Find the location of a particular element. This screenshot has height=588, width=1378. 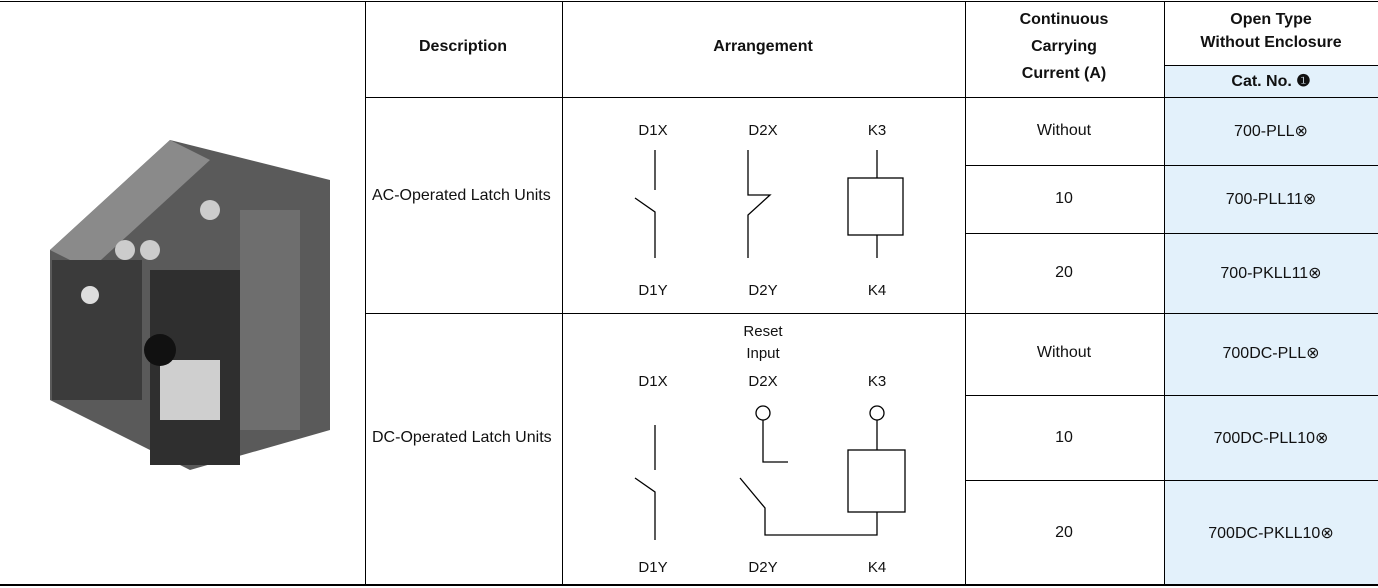

reset-label: Reset is located at coordinates (763, 331).